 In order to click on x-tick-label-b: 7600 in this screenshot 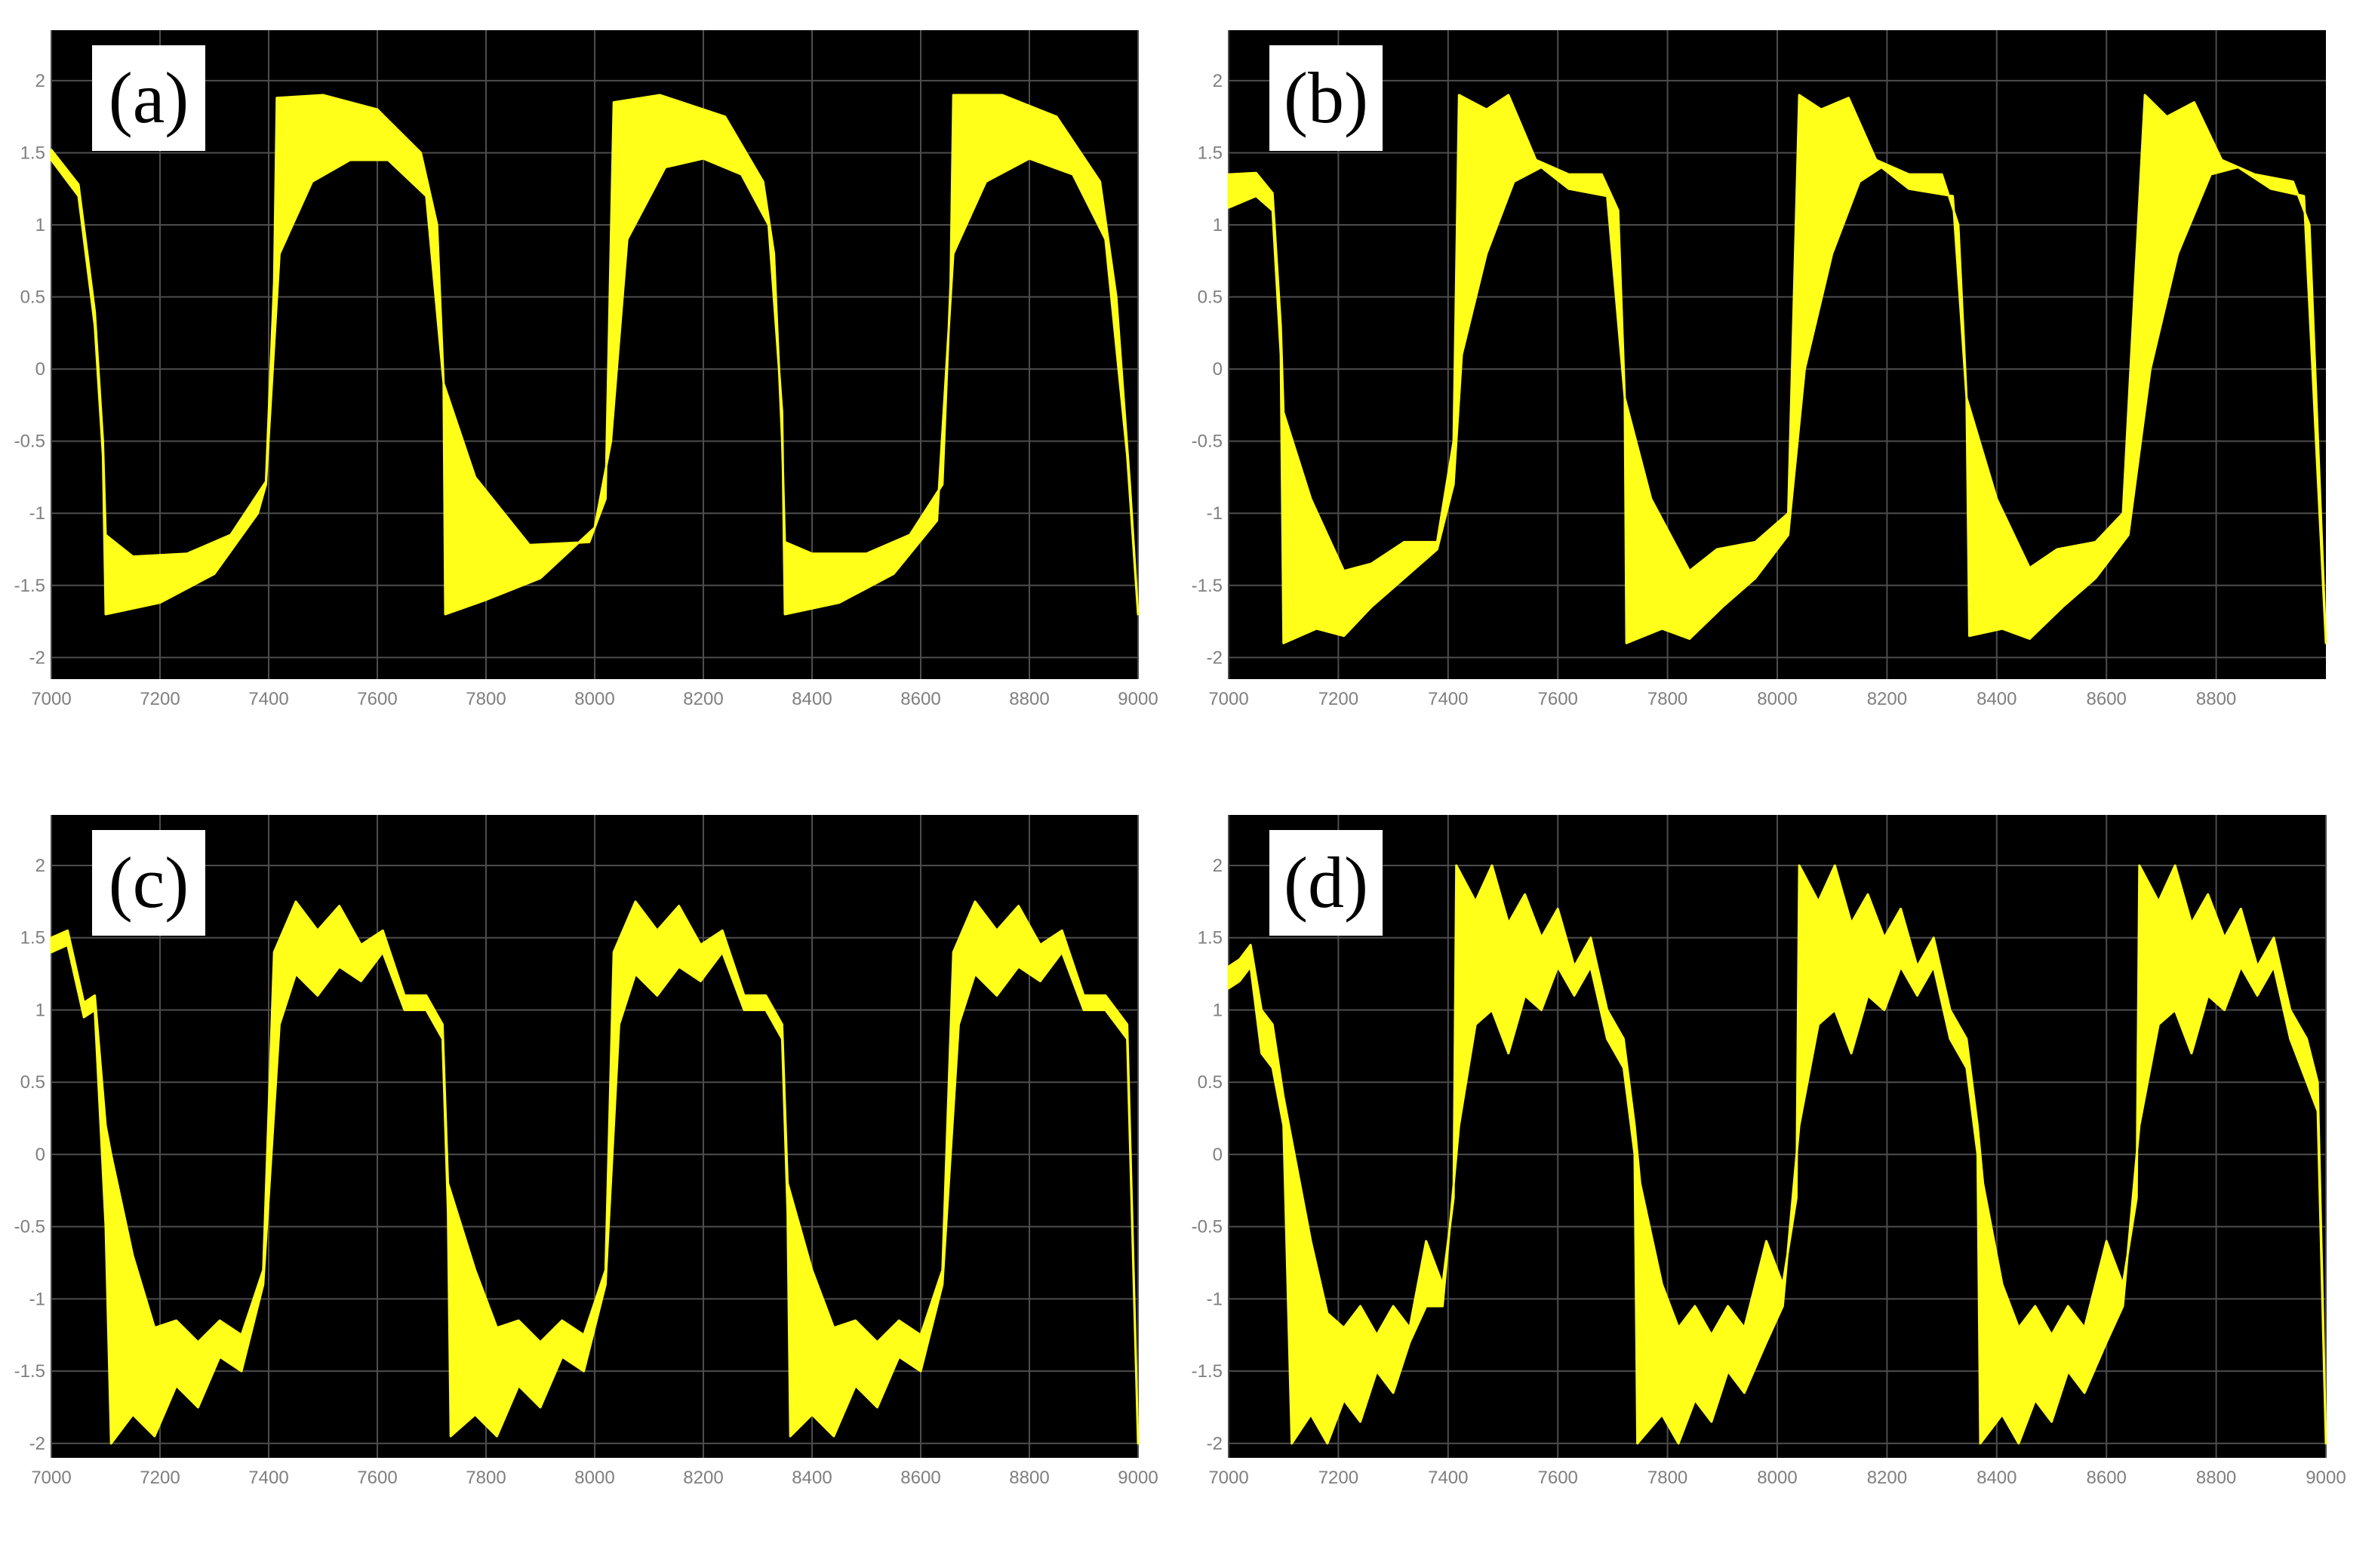, I will do `click(1558, 699)`.